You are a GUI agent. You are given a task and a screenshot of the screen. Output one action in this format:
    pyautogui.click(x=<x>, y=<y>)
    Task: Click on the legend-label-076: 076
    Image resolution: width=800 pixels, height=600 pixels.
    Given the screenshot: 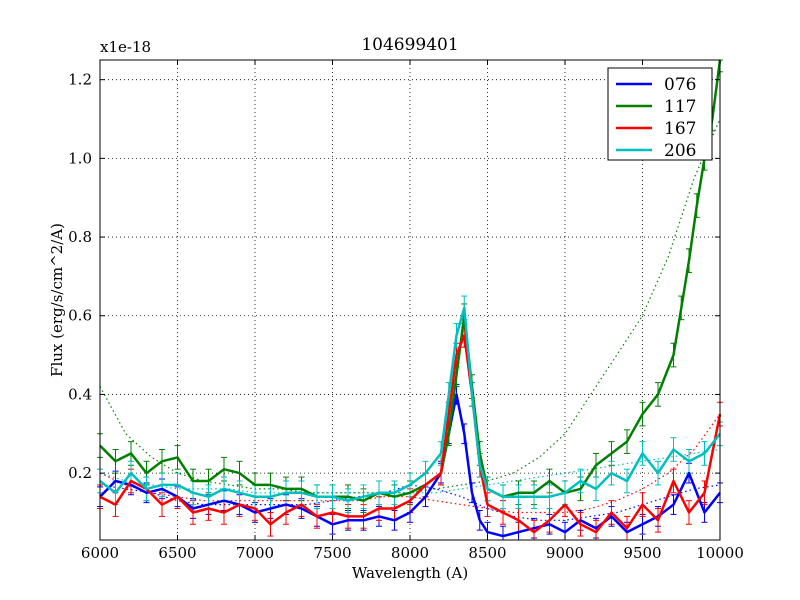 What is the action you would take?
    pyautogui.click(x=680, y=85)
    